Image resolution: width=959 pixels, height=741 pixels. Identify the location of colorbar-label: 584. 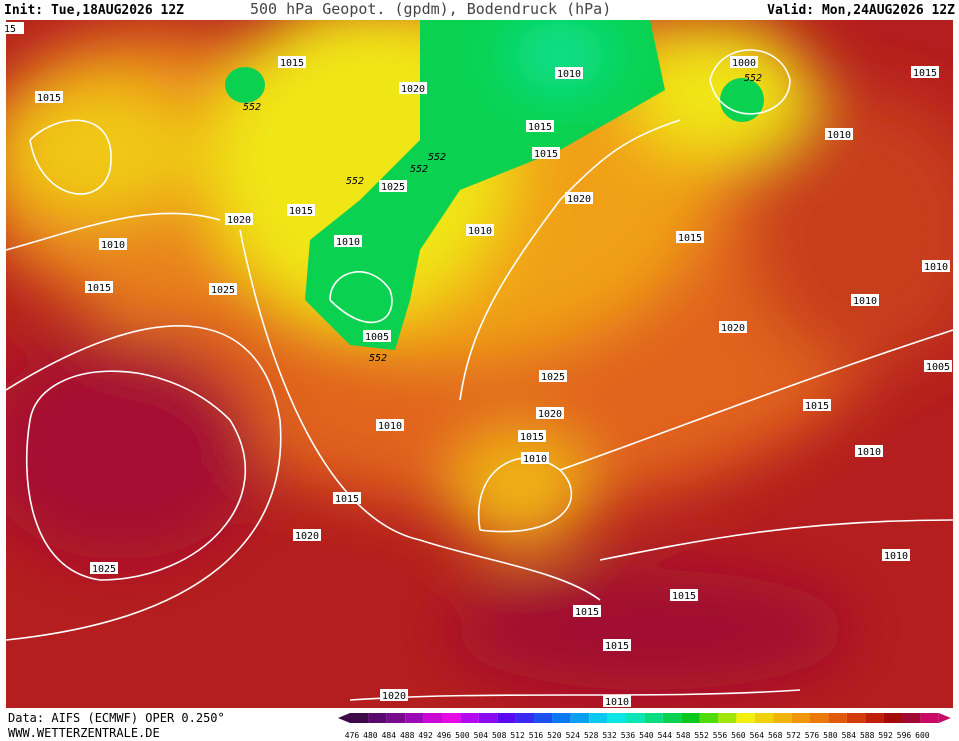
(849, 735).